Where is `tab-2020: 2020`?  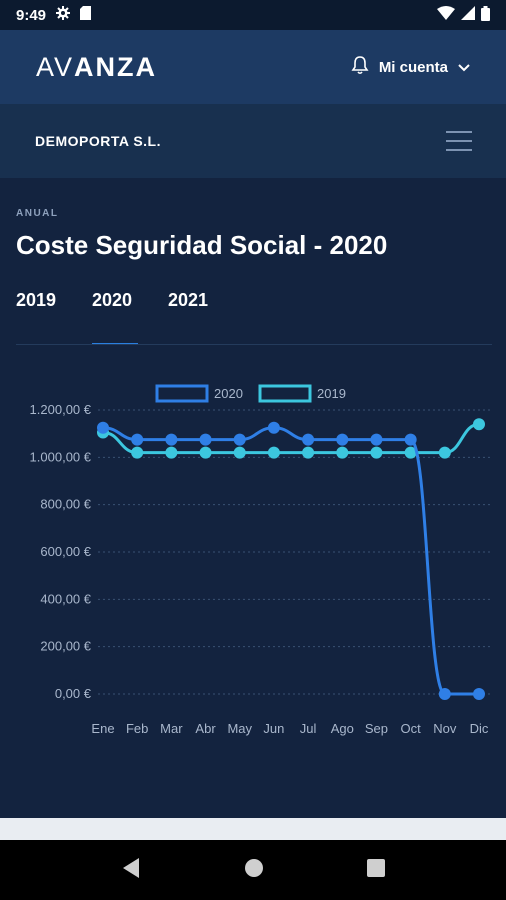 tab-2020: 2020 is located at coordinates (130, 317).